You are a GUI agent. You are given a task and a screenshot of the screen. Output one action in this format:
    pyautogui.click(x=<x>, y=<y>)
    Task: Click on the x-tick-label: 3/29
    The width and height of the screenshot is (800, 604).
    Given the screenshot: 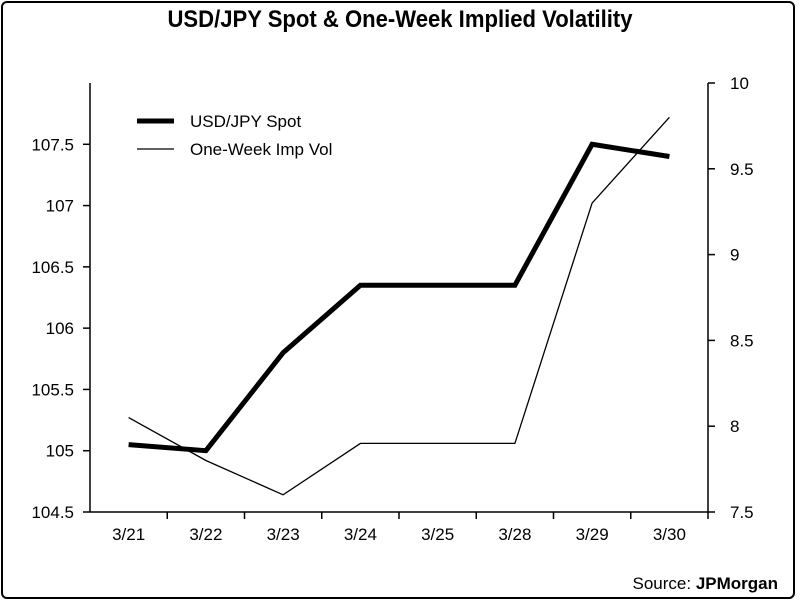 What is the action you would take?
    pyautogui.click(x=592, y=534)
    